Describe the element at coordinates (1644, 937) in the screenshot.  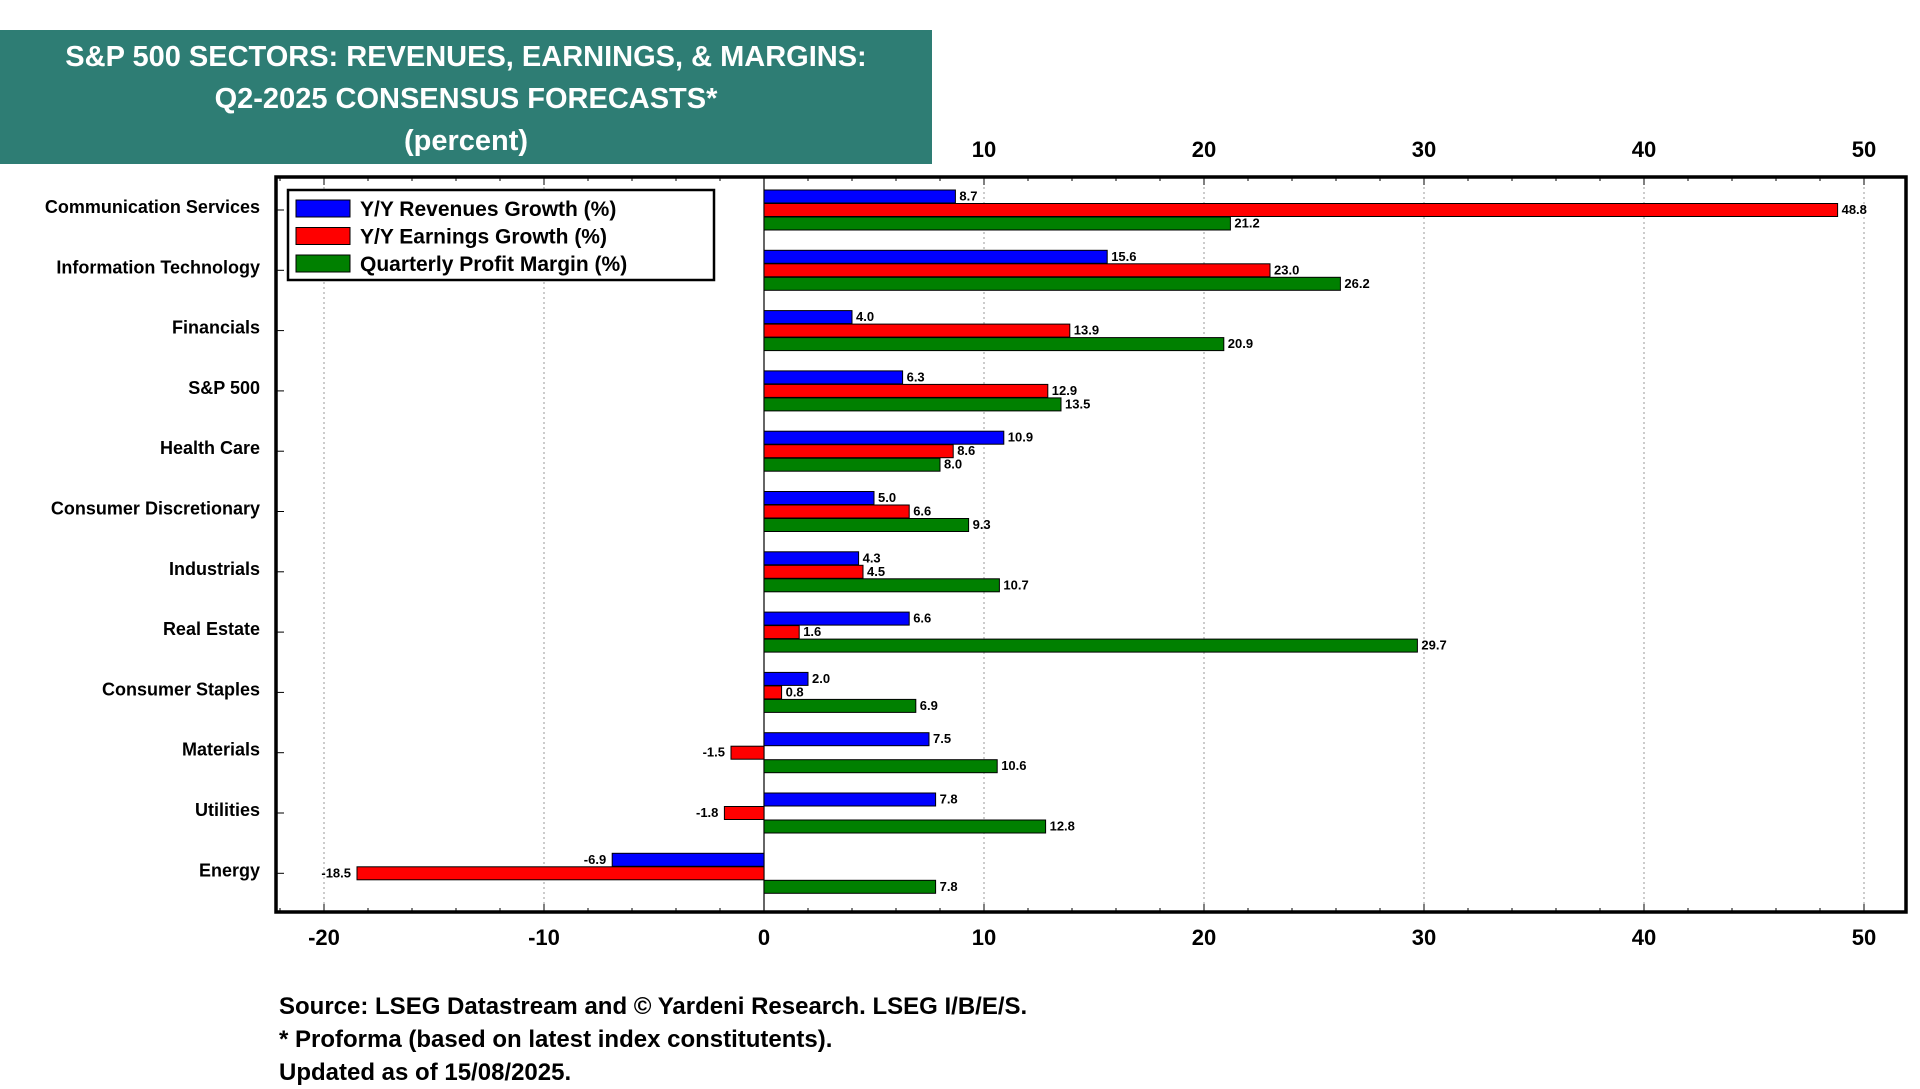
I see `x-tick-label-bottom: 40` at that location.